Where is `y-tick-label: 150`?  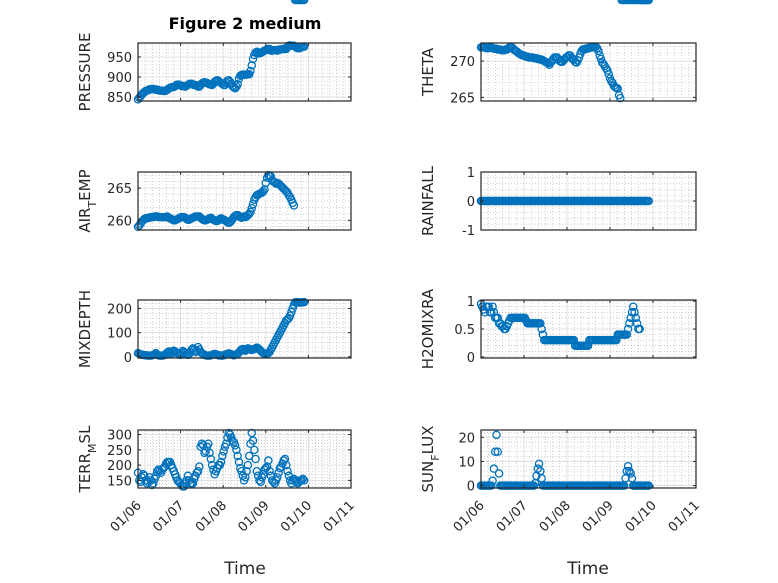
y-tick-label: 150 is located at coordinates (119, 481).